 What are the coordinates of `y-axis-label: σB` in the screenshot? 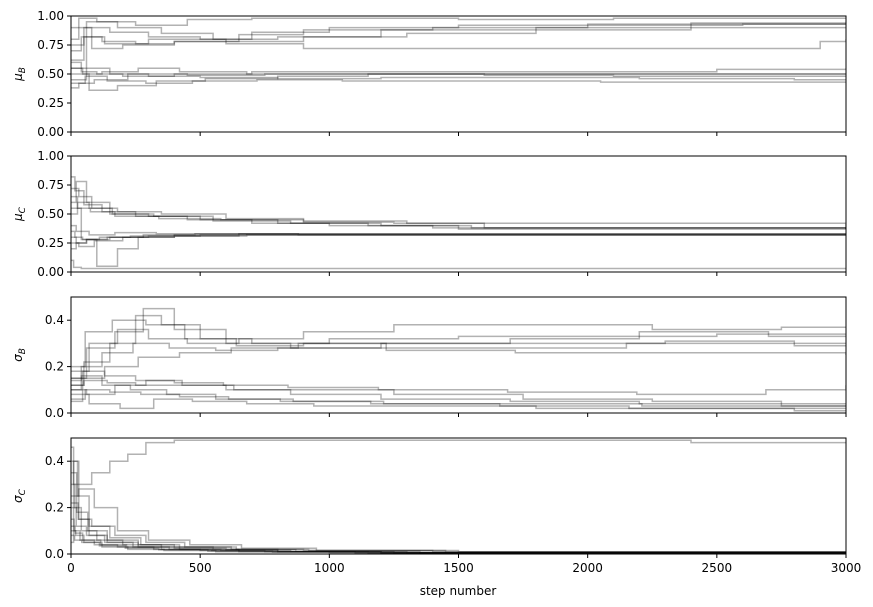 It's located at (19, 355).